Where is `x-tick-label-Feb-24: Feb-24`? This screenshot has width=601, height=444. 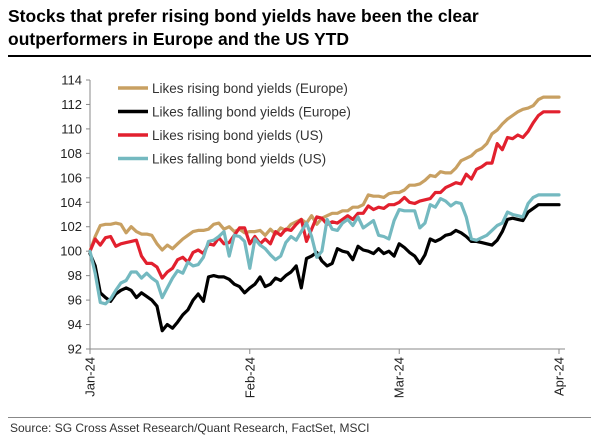 x-tick-label-Feb-24: Feb-24 is located at coordinates (249, 377).